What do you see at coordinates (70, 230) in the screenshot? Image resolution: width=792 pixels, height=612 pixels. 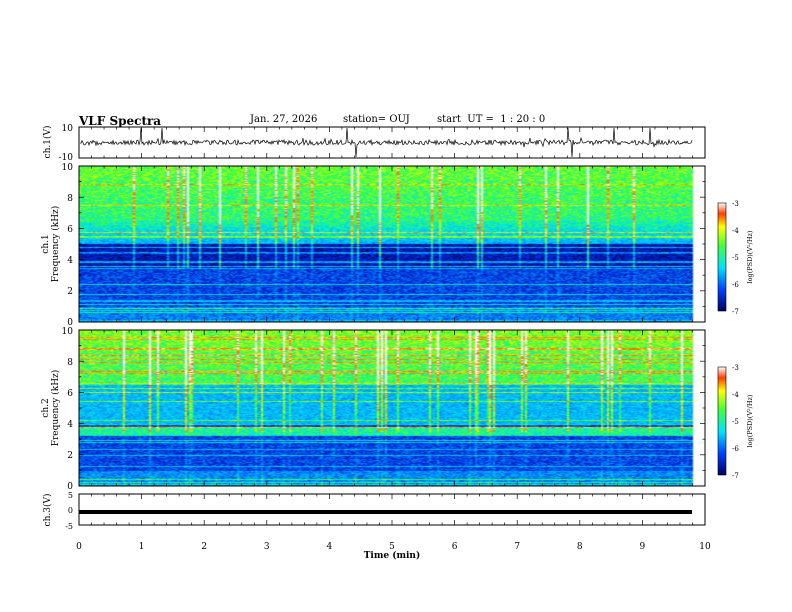 I see `ch1-ytick-6: 6` at bounding box center [70, 230].